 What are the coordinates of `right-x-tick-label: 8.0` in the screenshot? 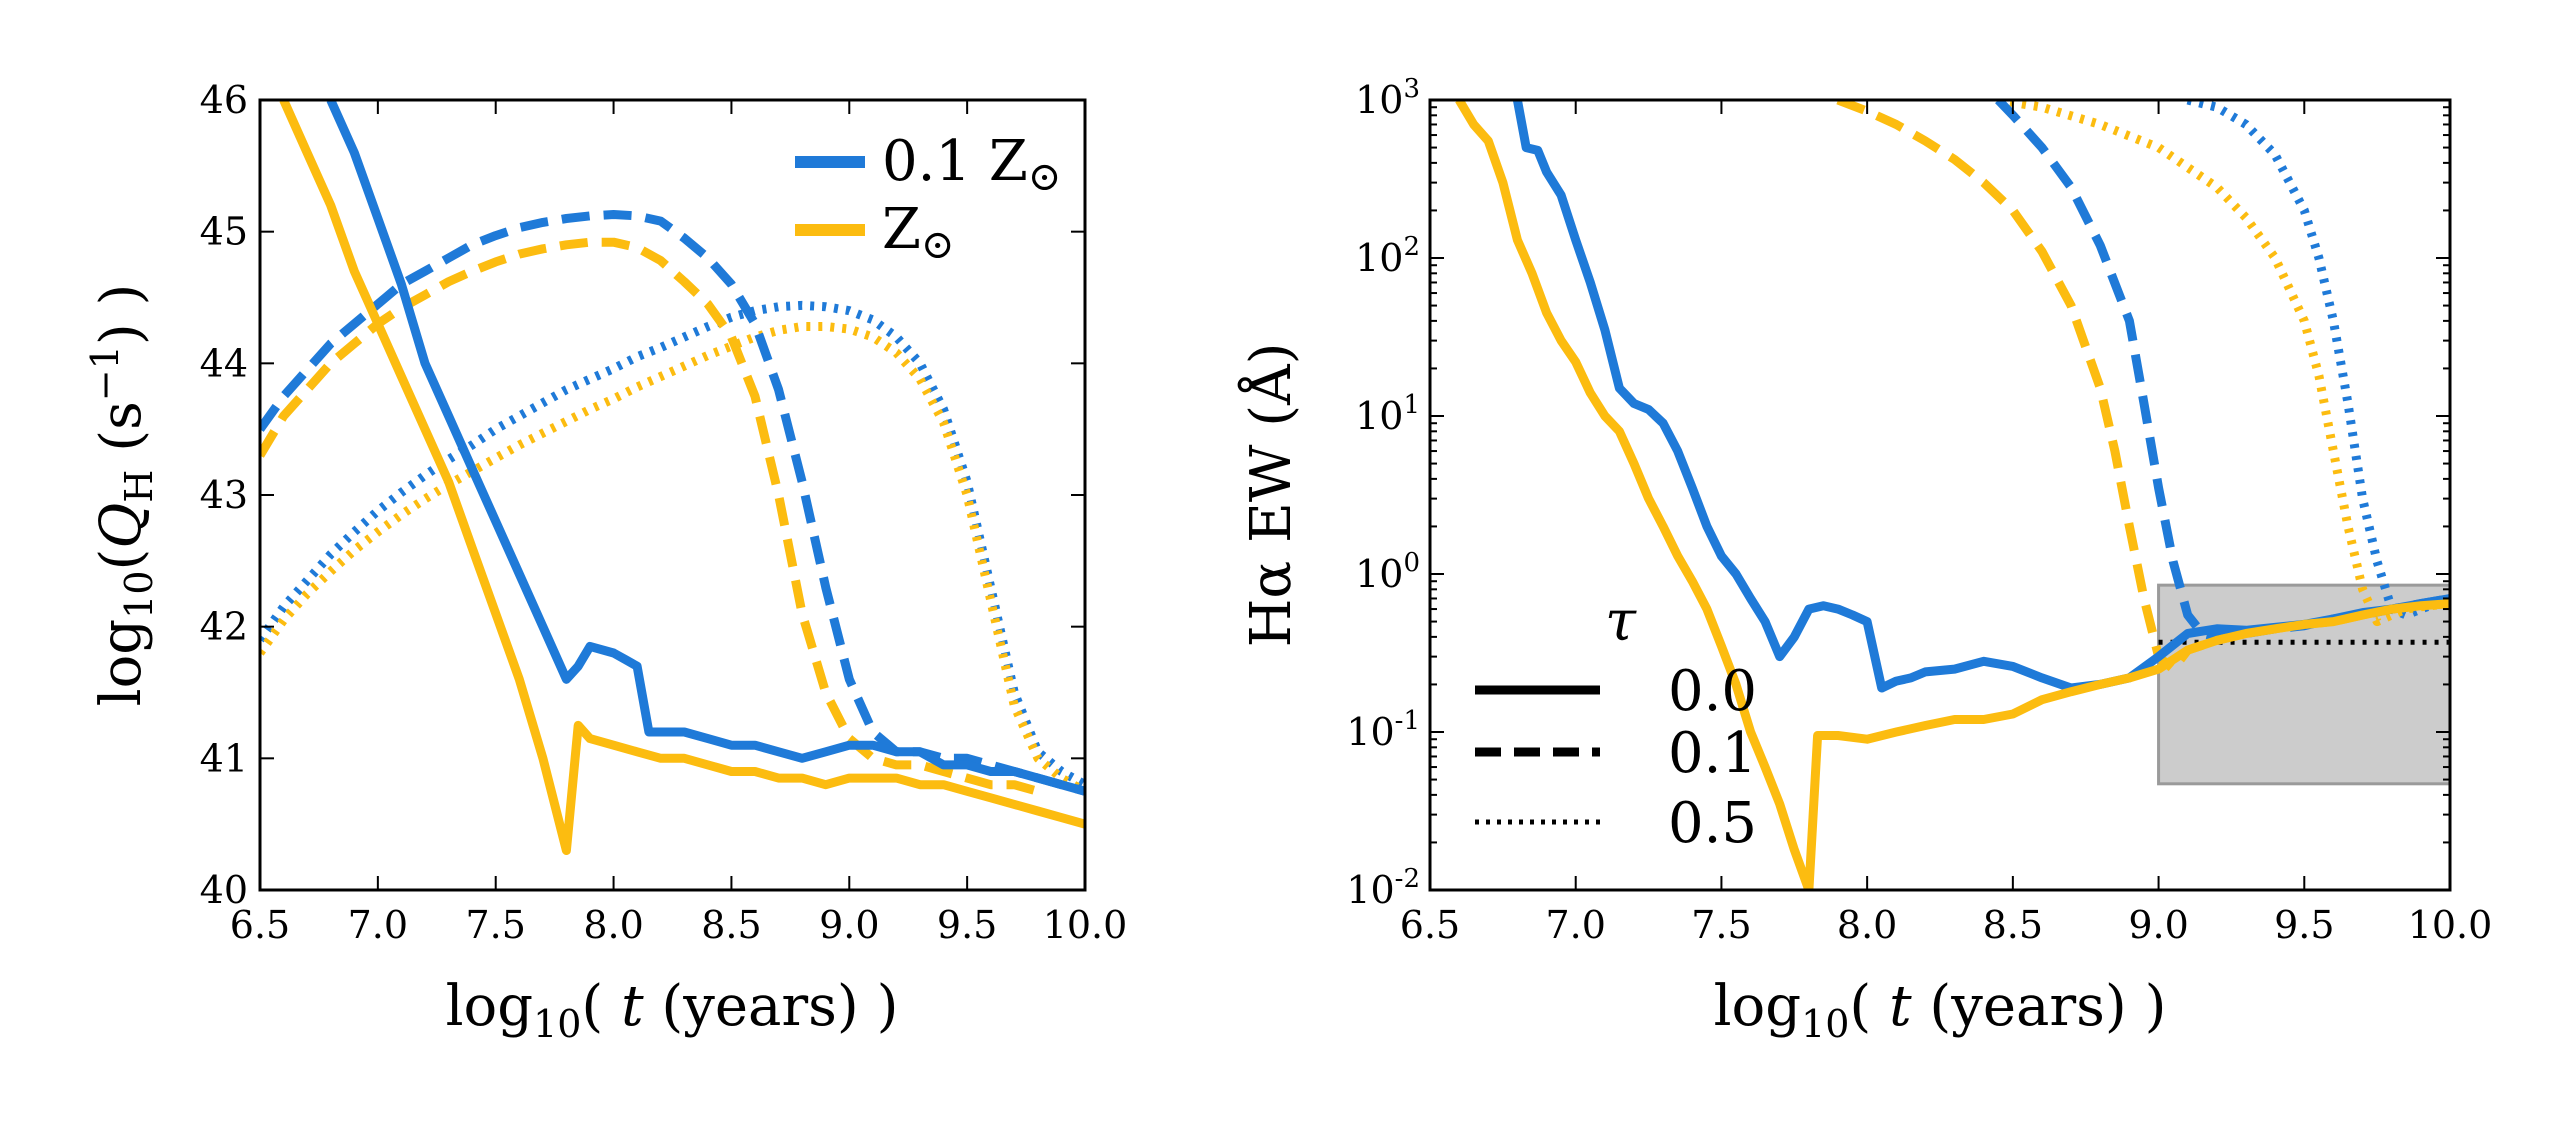 It's located at (1867, 925).